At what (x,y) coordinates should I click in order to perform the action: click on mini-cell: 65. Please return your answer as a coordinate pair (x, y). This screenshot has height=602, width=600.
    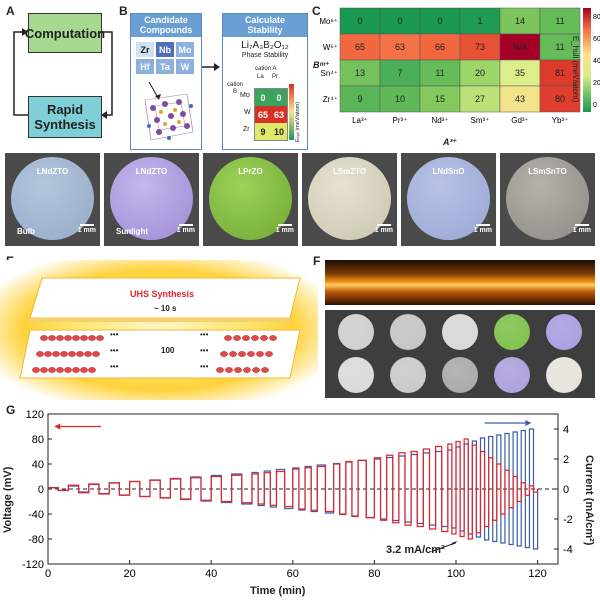
    Looking at the image, I should click on (263, 114).